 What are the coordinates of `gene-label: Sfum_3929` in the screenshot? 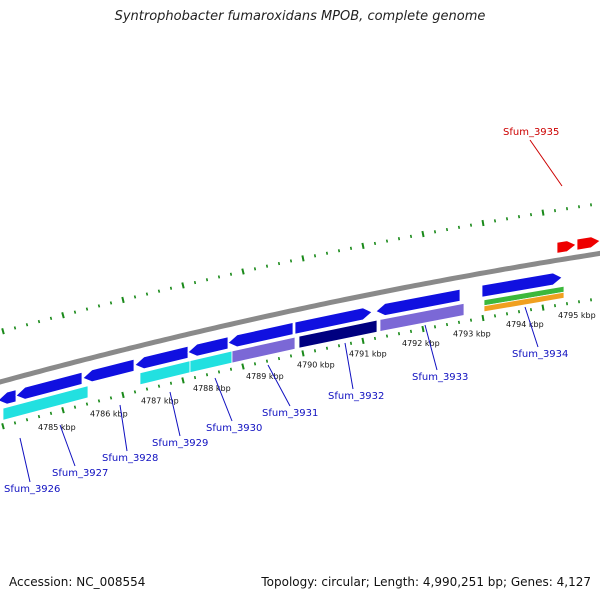 It's located at (180, 443).